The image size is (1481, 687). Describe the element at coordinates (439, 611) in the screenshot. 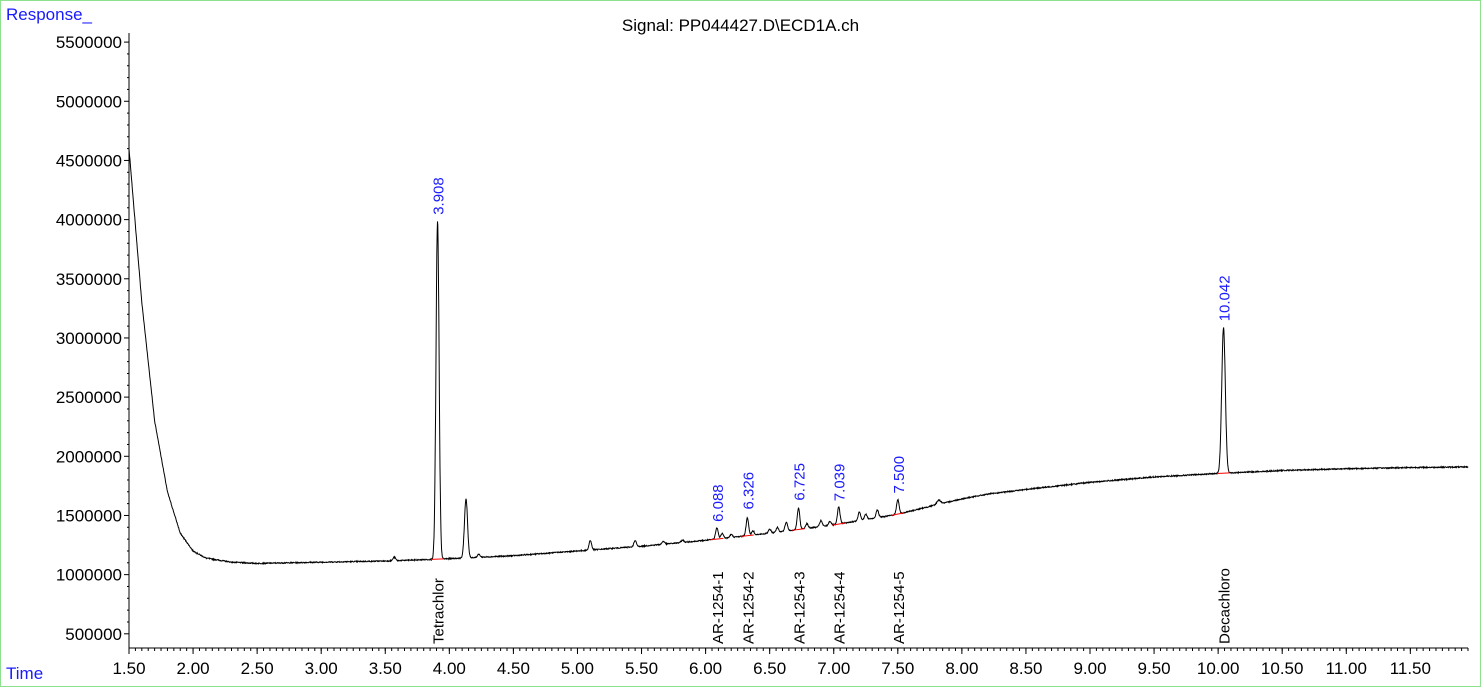

I see `compound-label: Tetrachlor` at that location.